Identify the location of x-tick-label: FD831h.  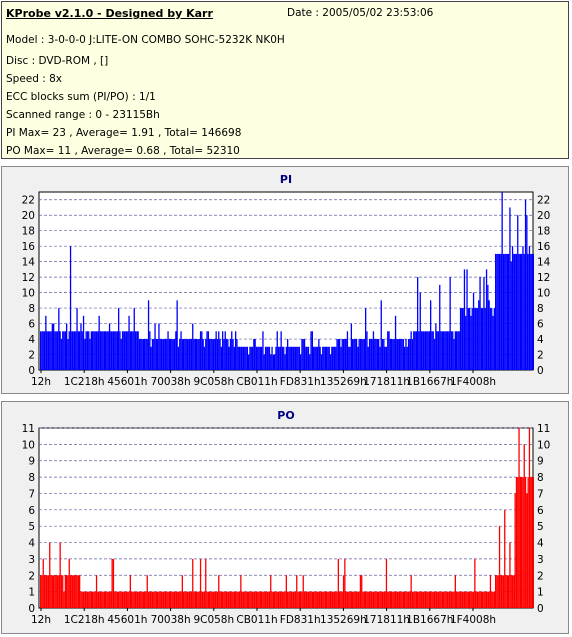
(300, 382).